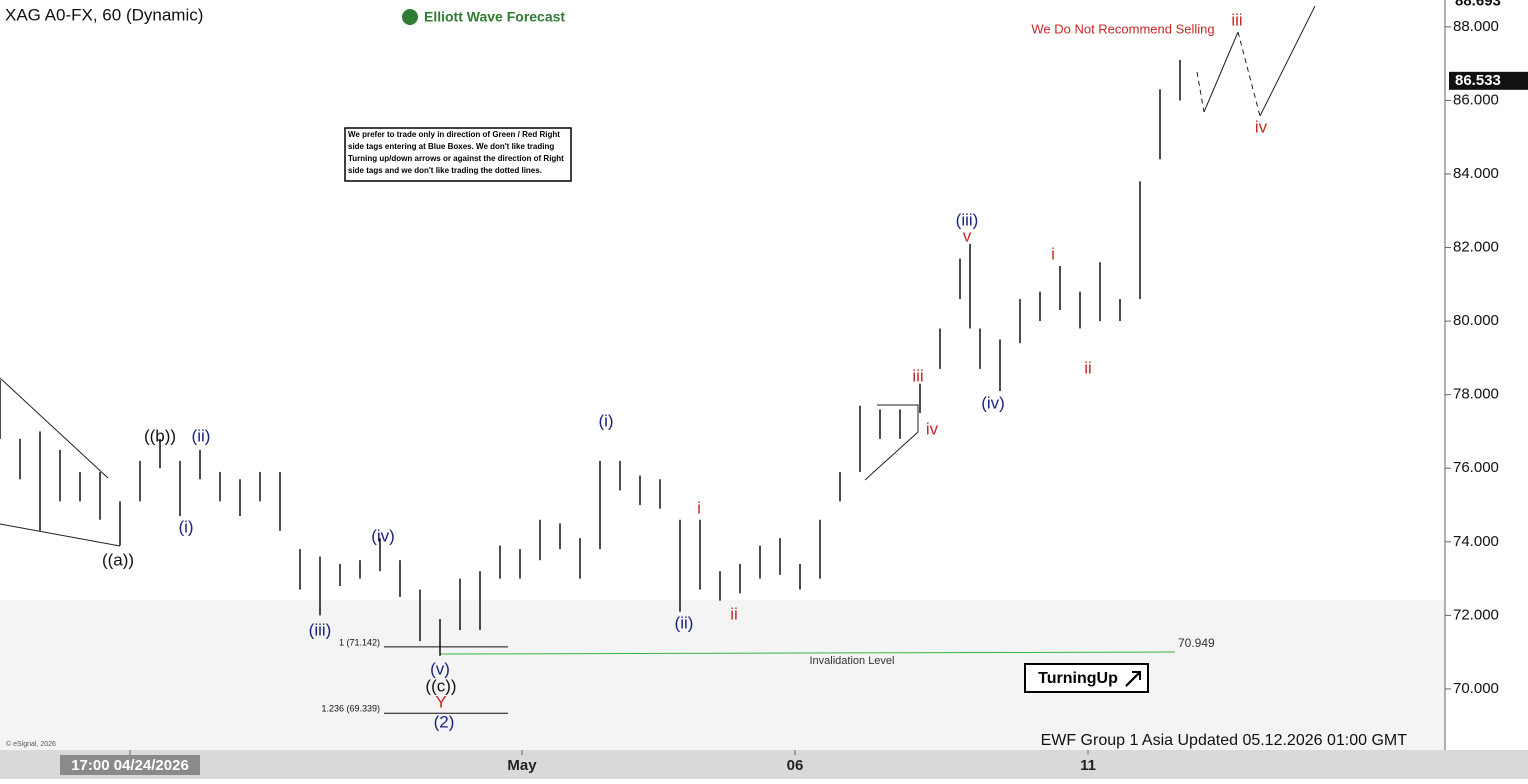 This screenshot has height=784, width=1528. What do you see at coordinates (851, 661) in the screenshot?
I see `invalidation-label: Invalidation Level` at bounding box center [851, 661].